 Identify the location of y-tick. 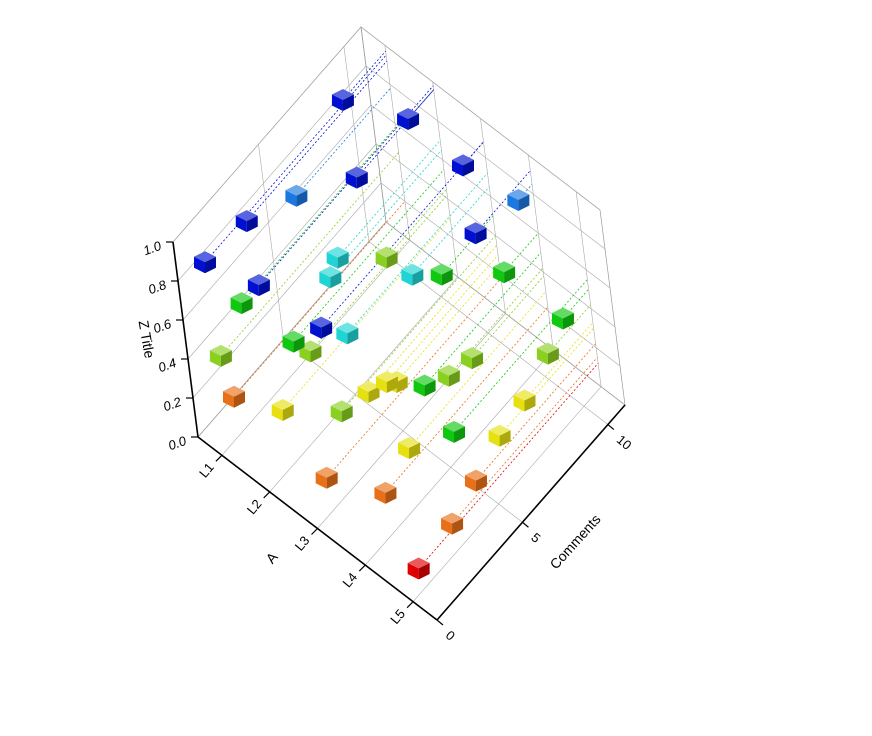
(525, 524).